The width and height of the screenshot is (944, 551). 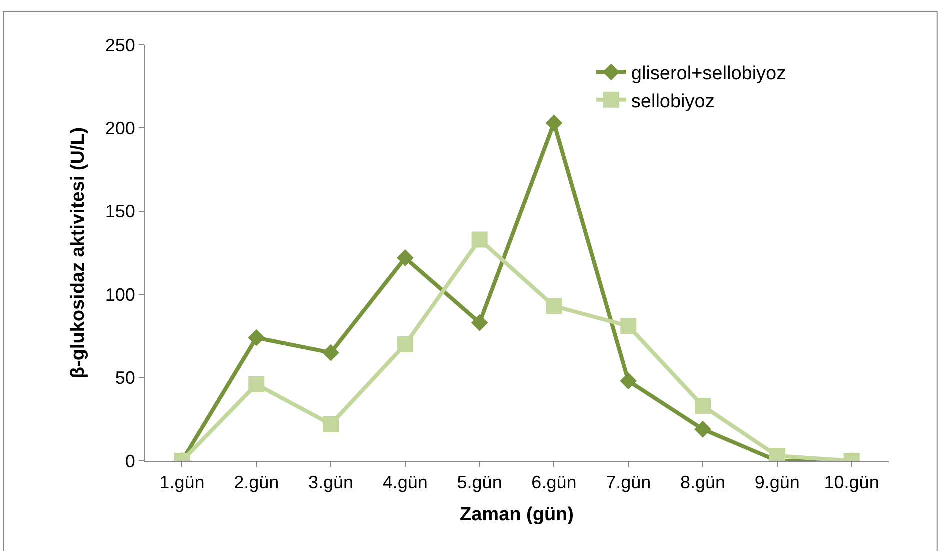 I want to click on x-tick-label: 6.gün, so click(x=554, y=482).